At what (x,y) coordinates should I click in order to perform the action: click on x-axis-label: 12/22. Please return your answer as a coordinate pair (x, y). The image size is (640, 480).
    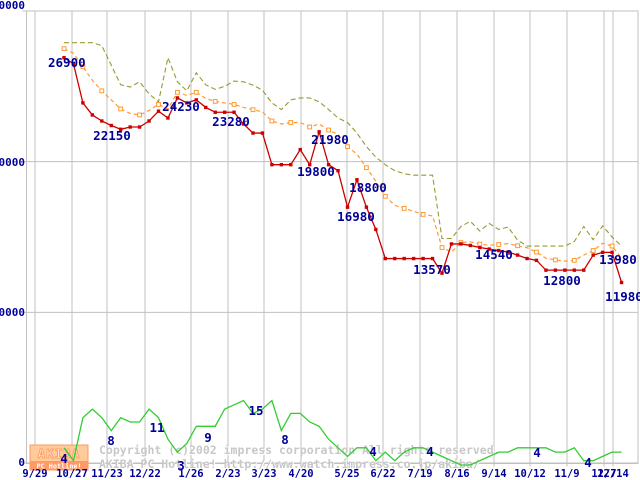
    Looking at the image, I should click on (145, 474).